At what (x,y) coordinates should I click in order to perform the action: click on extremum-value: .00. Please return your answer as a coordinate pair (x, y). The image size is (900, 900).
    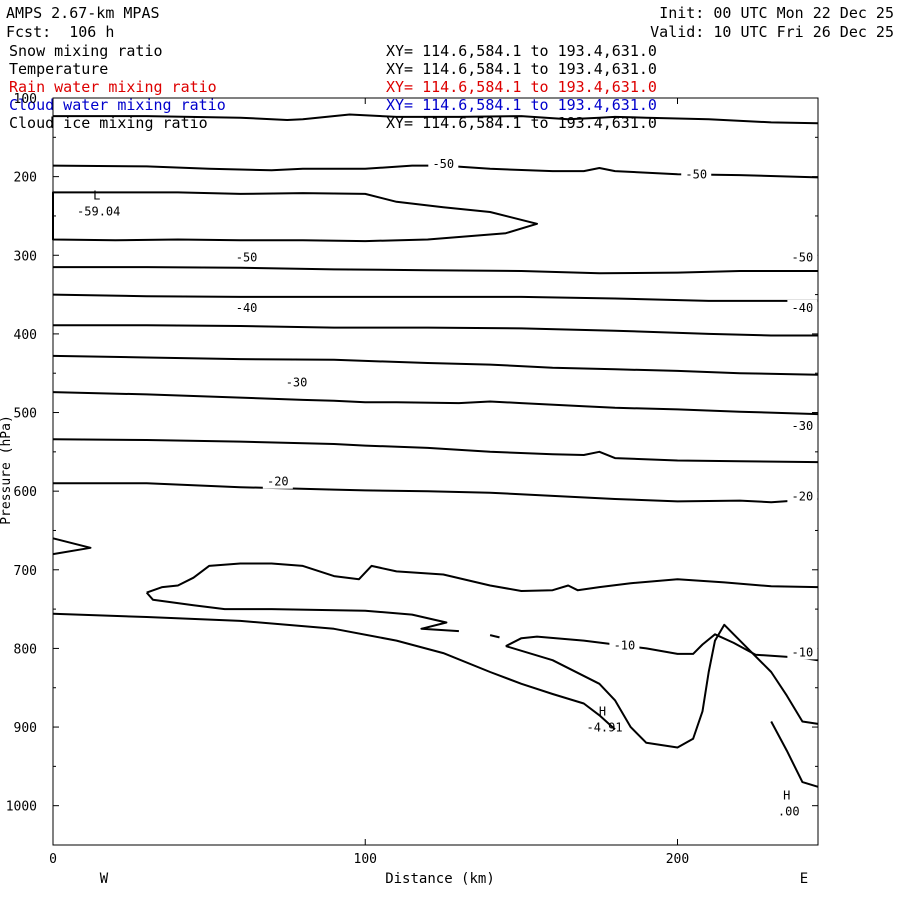
    Looking at the image, I should click on (789, 812).